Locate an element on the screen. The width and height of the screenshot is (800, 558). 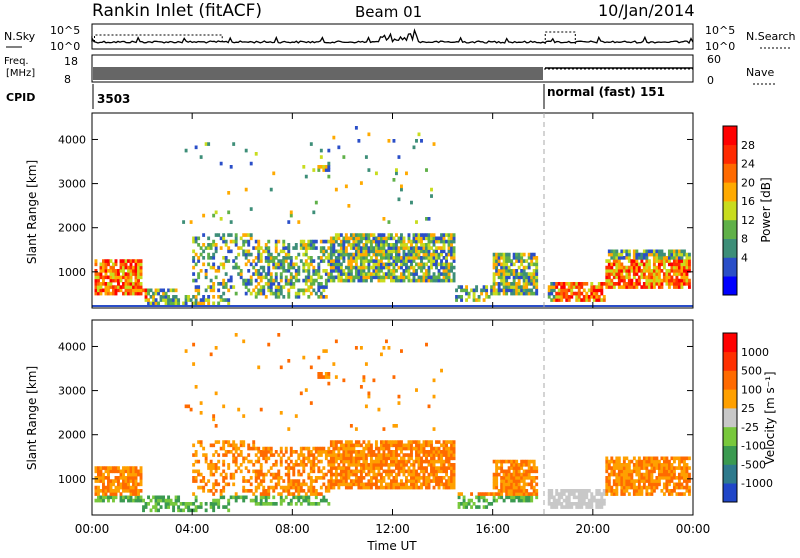
colorbar-tick-label: 500 is located at coordinates (751, 371).